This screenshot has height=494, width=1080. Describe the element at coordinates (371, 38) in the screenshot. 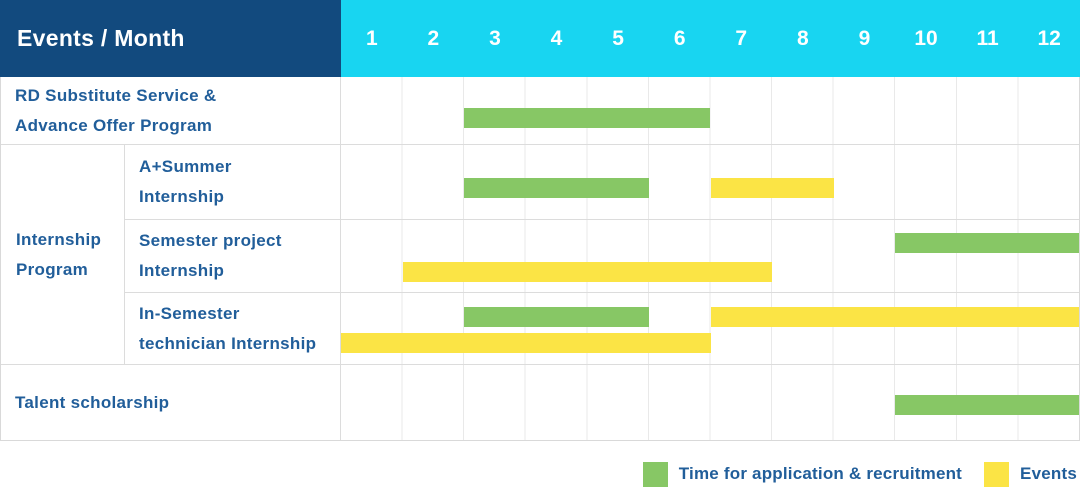

I see `month-label: 1` at that location.